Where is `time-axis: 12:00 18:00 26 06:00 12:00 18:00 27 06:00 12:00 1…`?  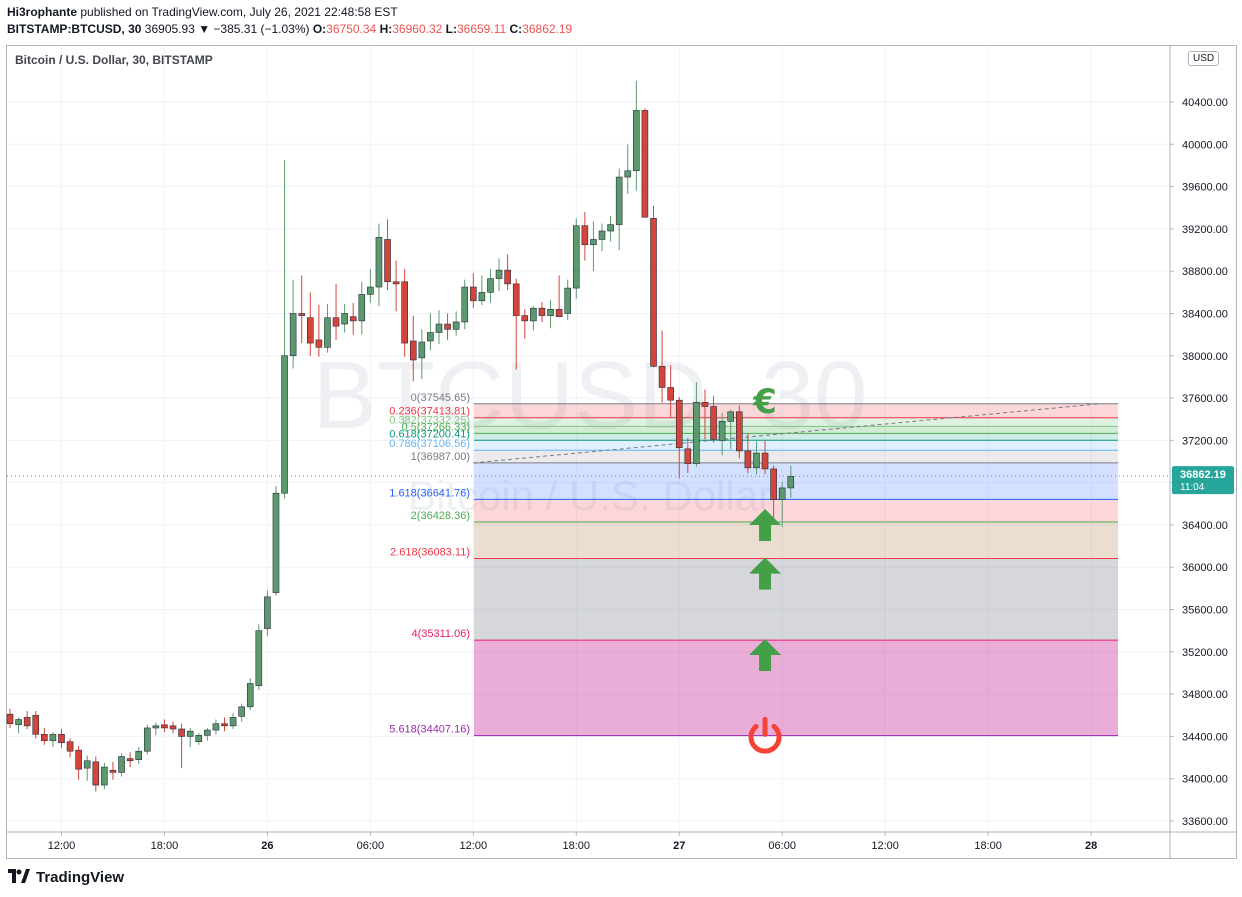
time-axis: 12:00 18:00 26 06:00 12:00 18:00 27 06:00 12:00 1… is located at coordinates (572, 842).